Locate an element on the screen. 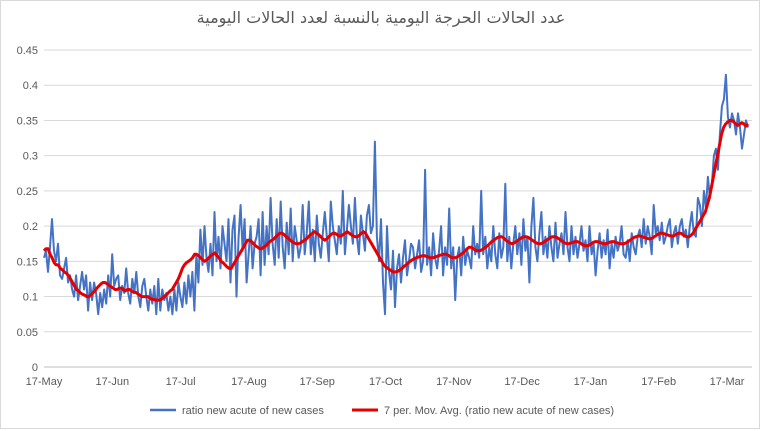  y-tick-label: 0.05 is located at coordinates (27, 333).